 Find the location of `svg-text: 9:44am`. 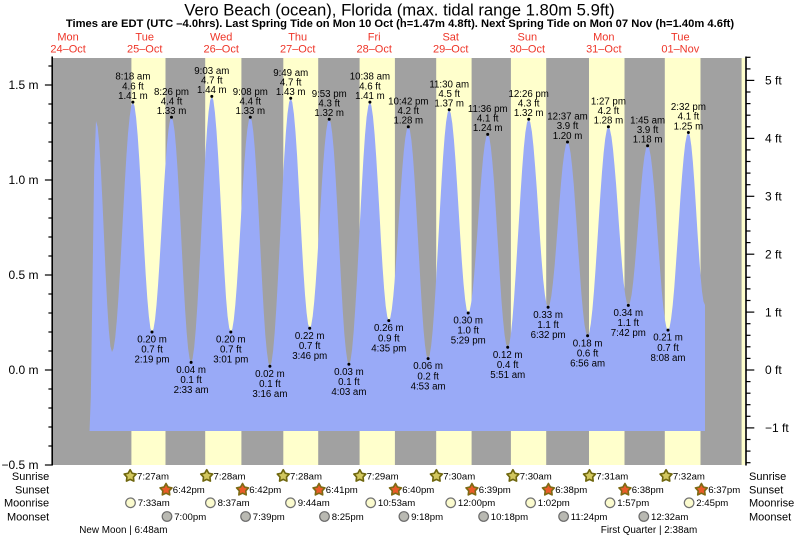

svg-text: 9:44am is located at coordinates (314, 503).